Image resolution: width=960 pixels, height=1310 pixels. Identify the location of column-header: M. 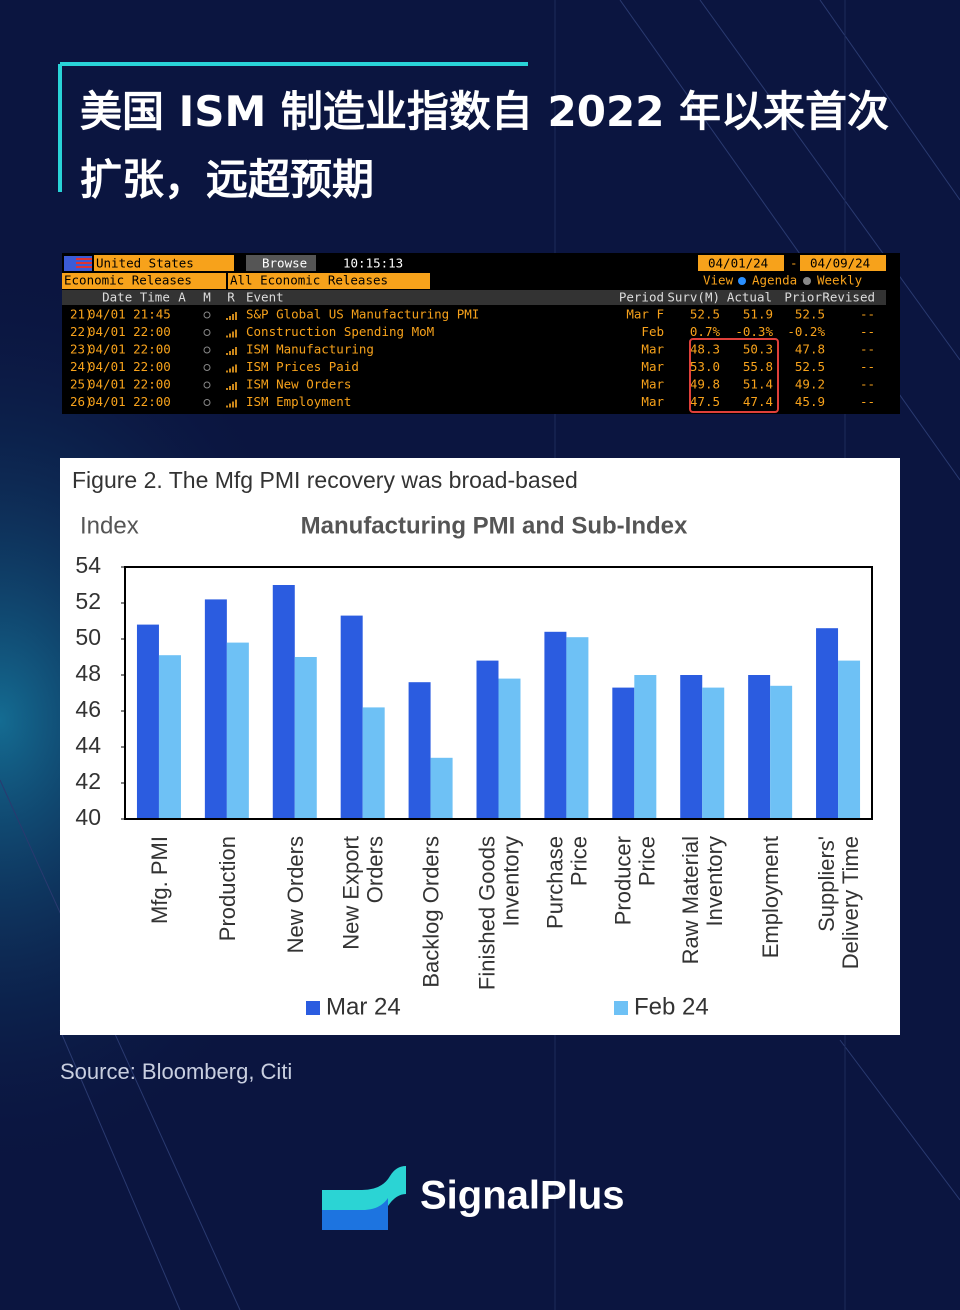
(207, 297).